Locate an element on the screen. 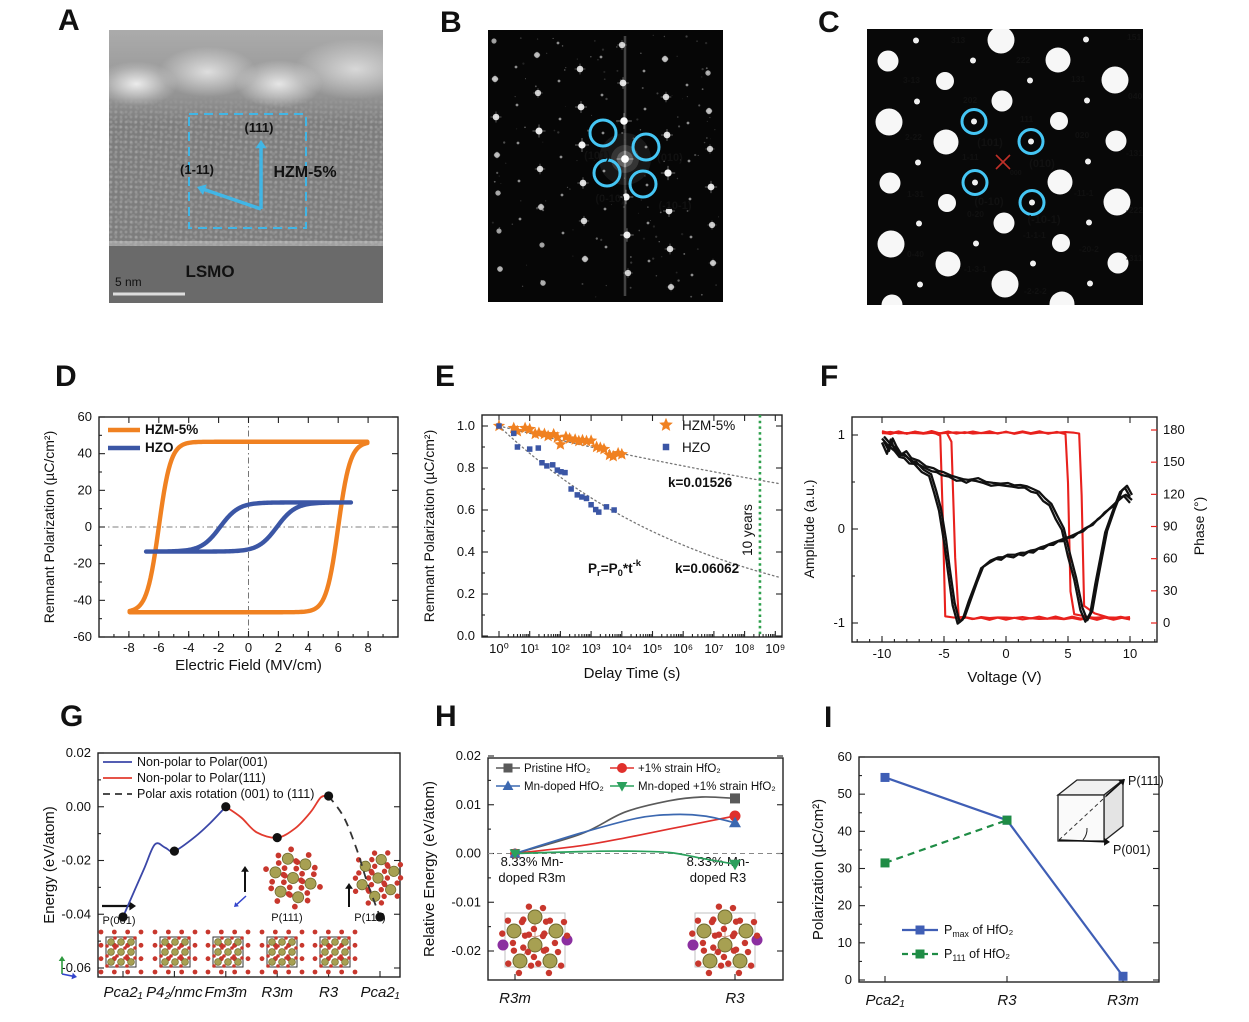  p111-label-a: P(111) is located at coordinates (286, 918).